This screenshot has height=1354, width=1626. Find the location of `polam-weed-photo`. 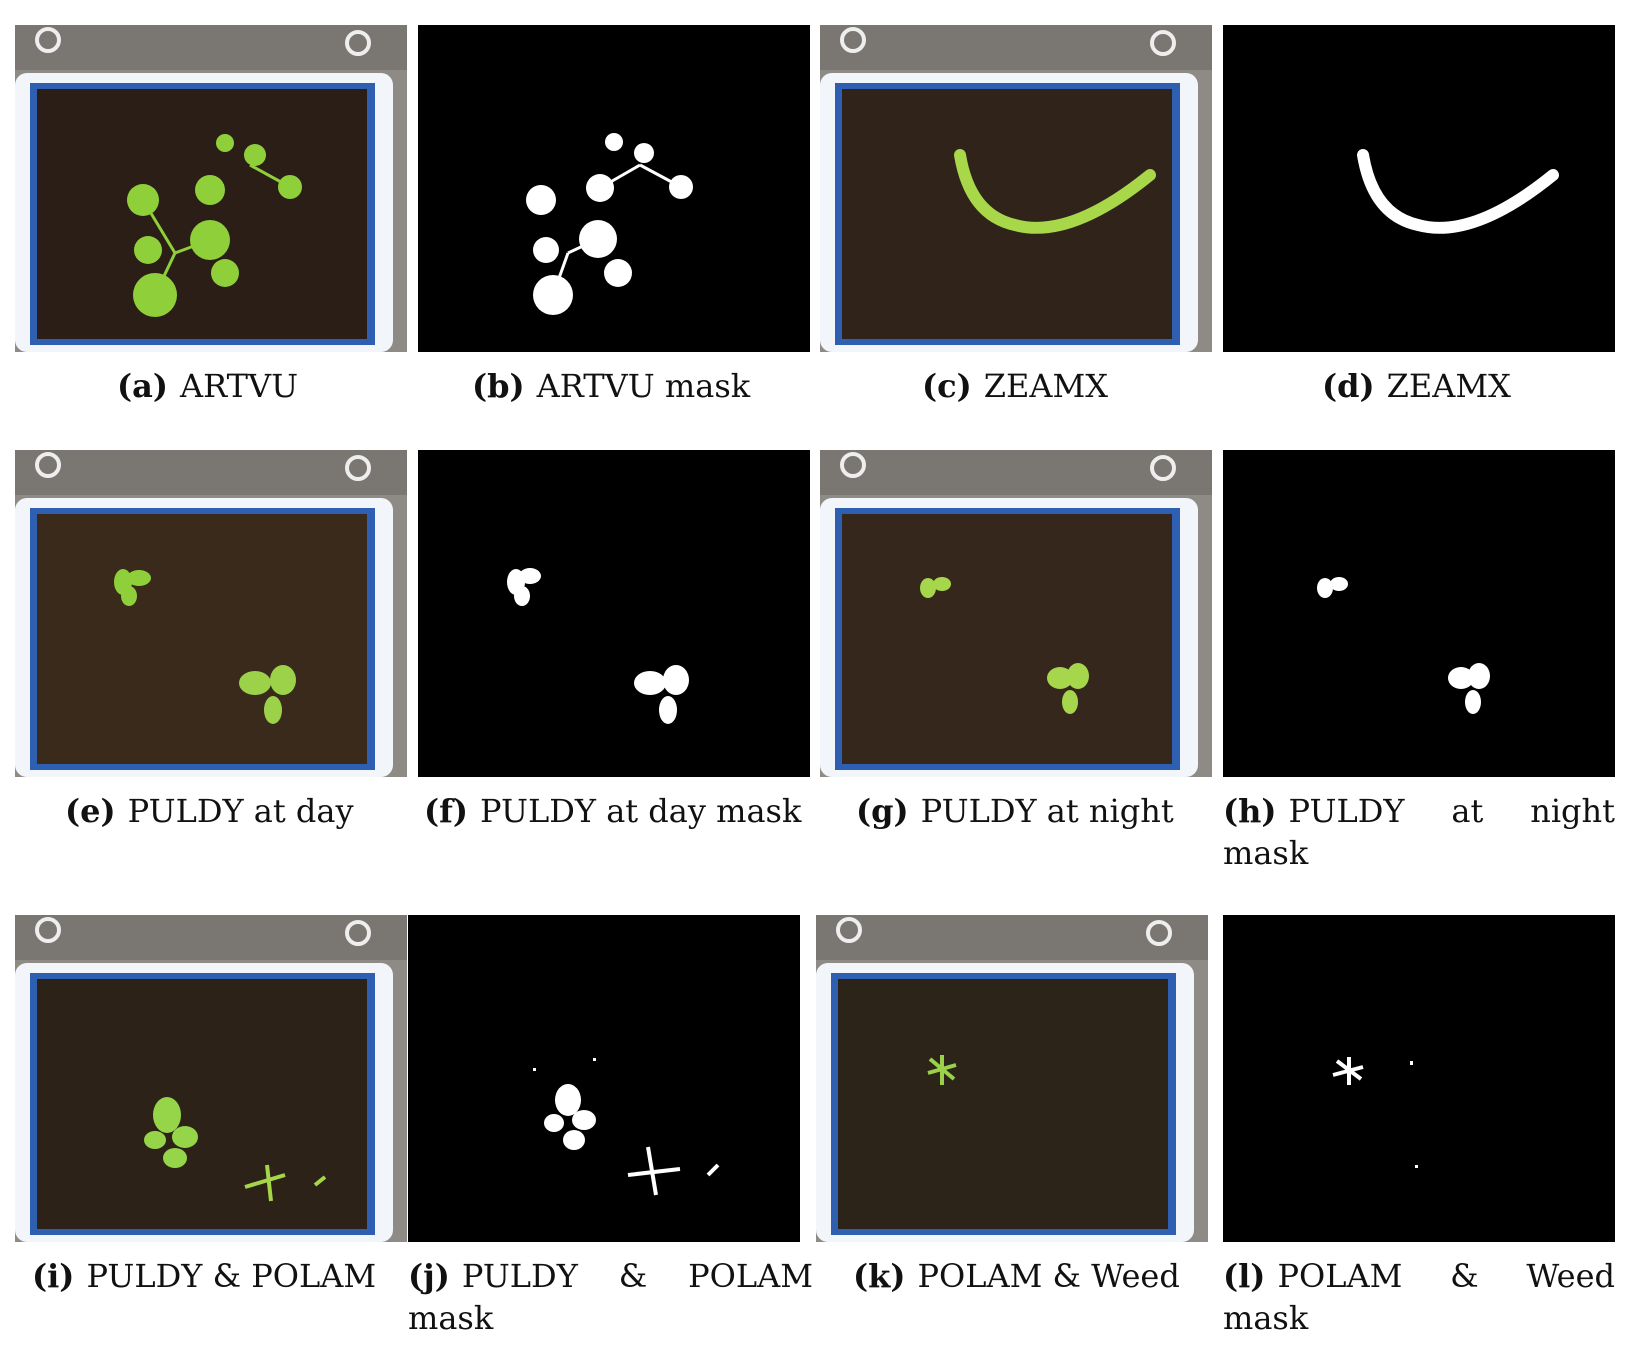

polam-weed-photo is located at coordinates (1012, 1078).